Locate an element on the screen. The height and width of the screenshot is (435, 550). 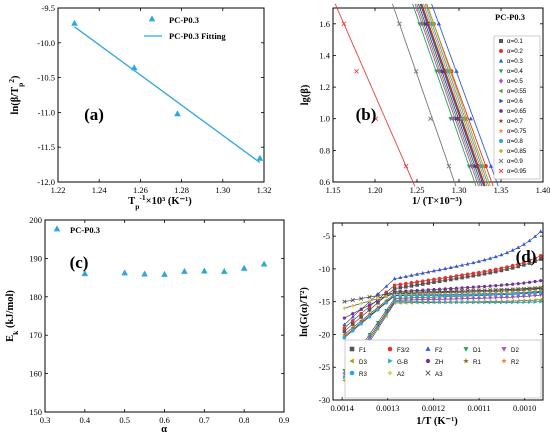
x-tick-label: 0.0012 is located at coordinates (433, 408).